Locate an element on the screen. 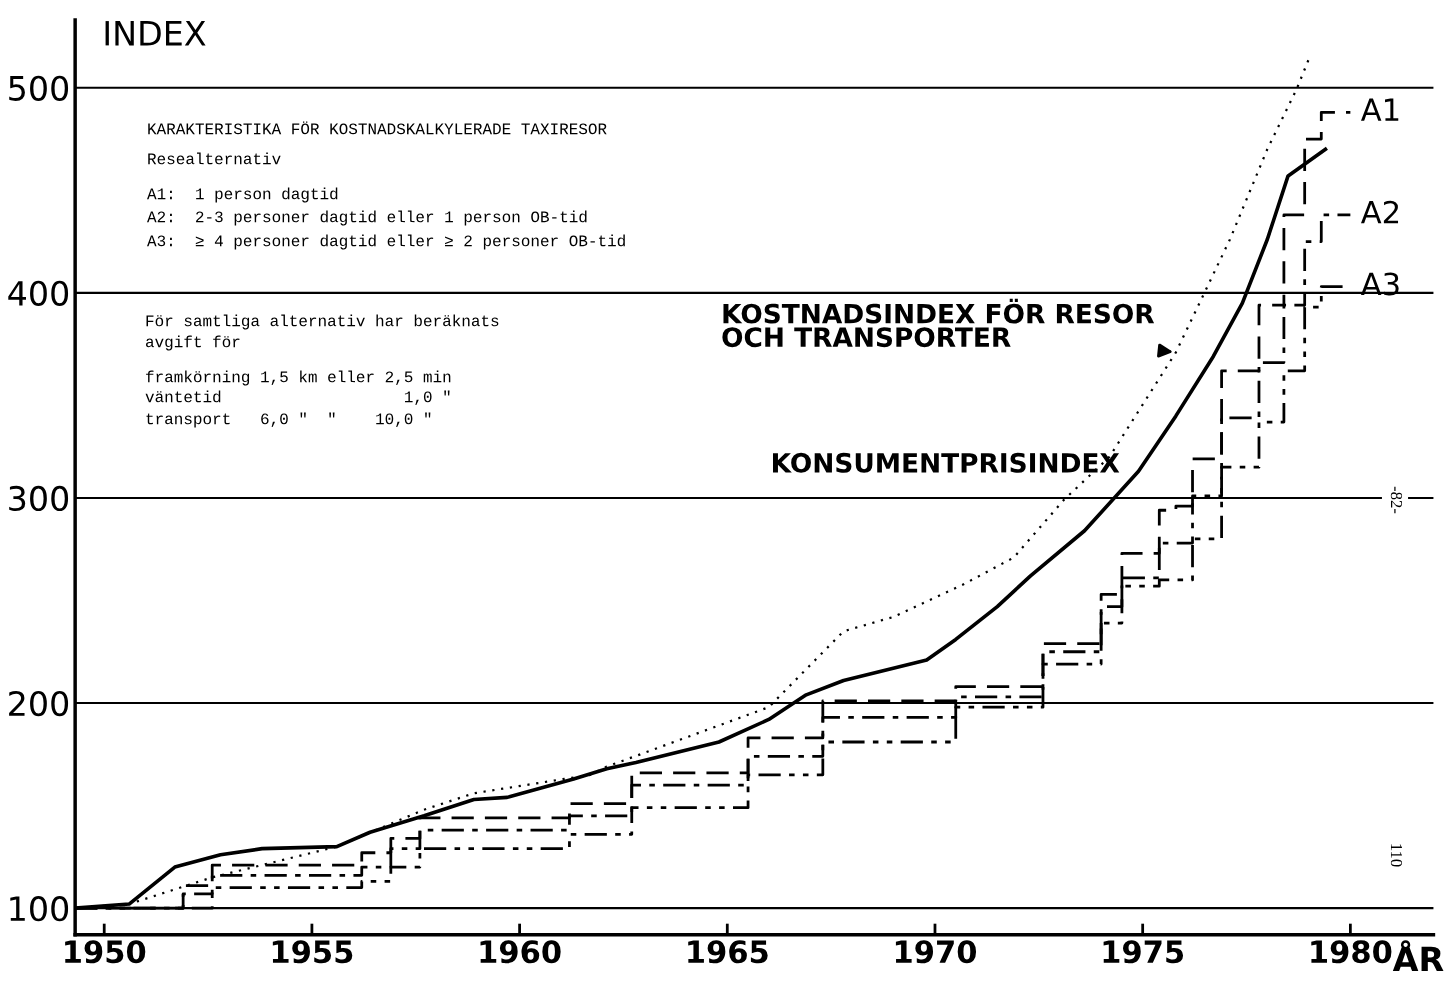 The height and width of the screenshot is (1003, 1445). annotation: avgift för is located at coordinates (193, 343).